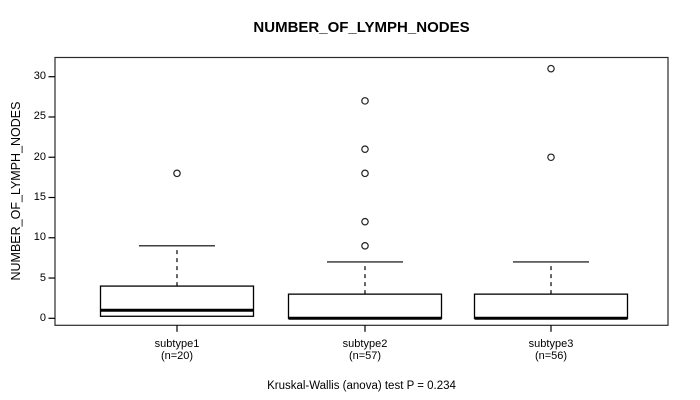 The width and height of the screenshot is (700, 400). What do you see at coordinates (177, 344) in the screenshot?
I see `group-name: subtype1` at bounding box center [177, 344].